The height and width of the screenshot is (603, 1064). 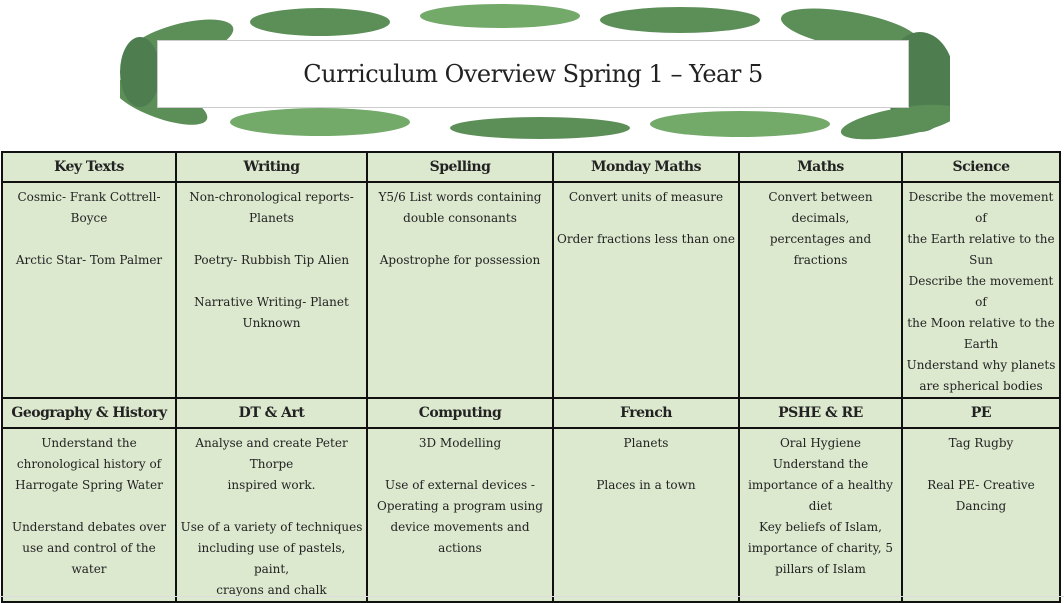 I want to click on cell-text-line: Unknown, so click(x=271, y=323).